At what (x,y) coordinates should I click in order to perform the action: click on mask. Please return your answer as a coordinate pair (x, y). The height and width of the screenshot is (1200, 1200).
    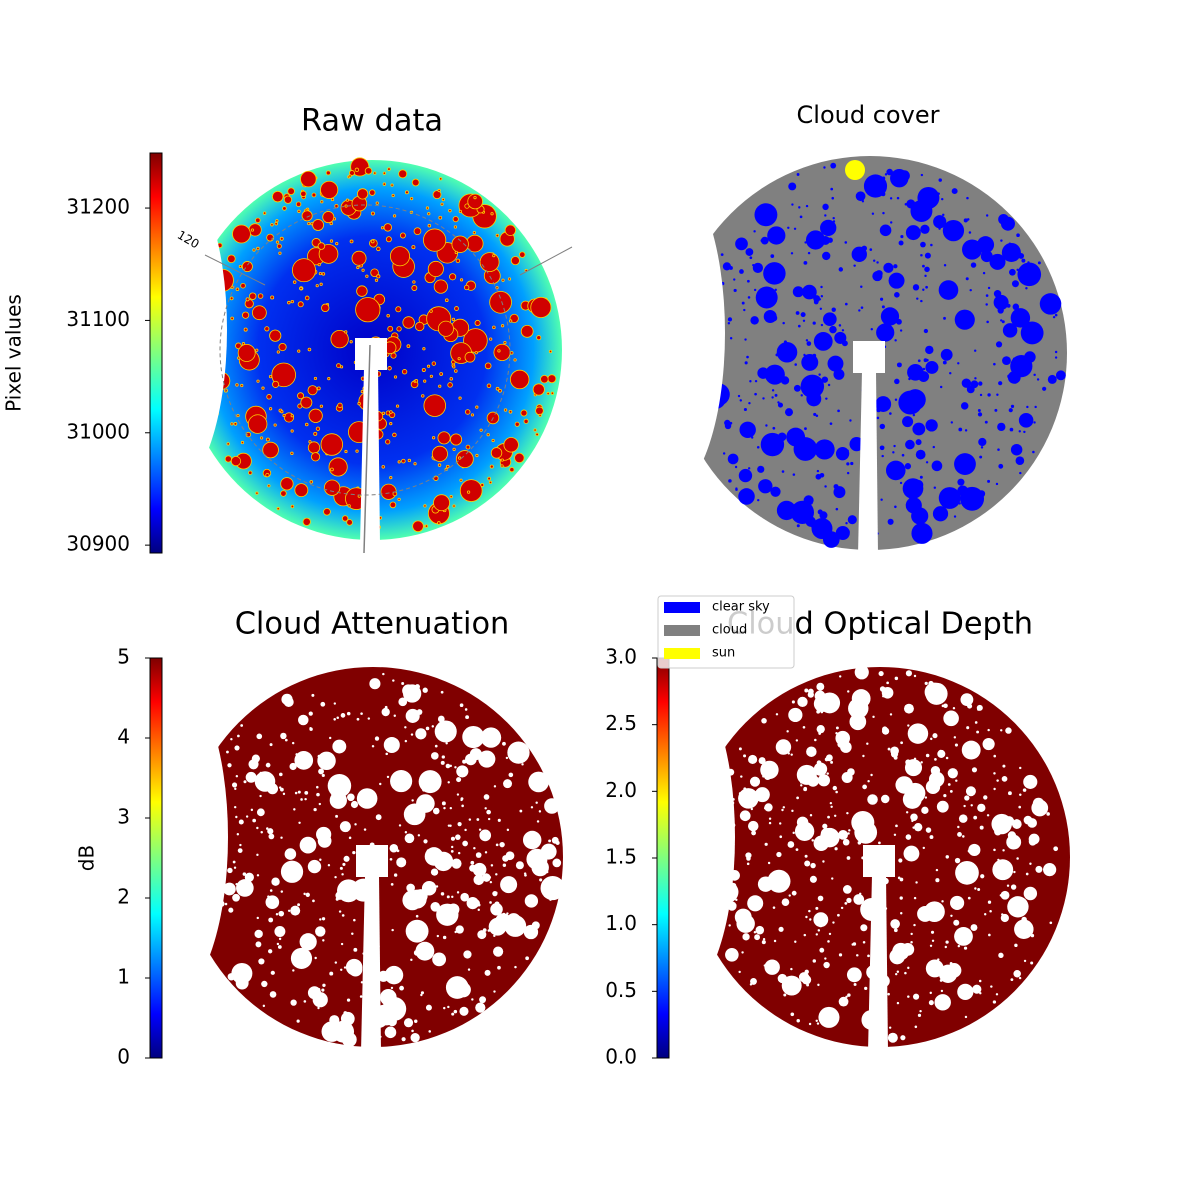
    Looking at the image, I should click on (372, 861).